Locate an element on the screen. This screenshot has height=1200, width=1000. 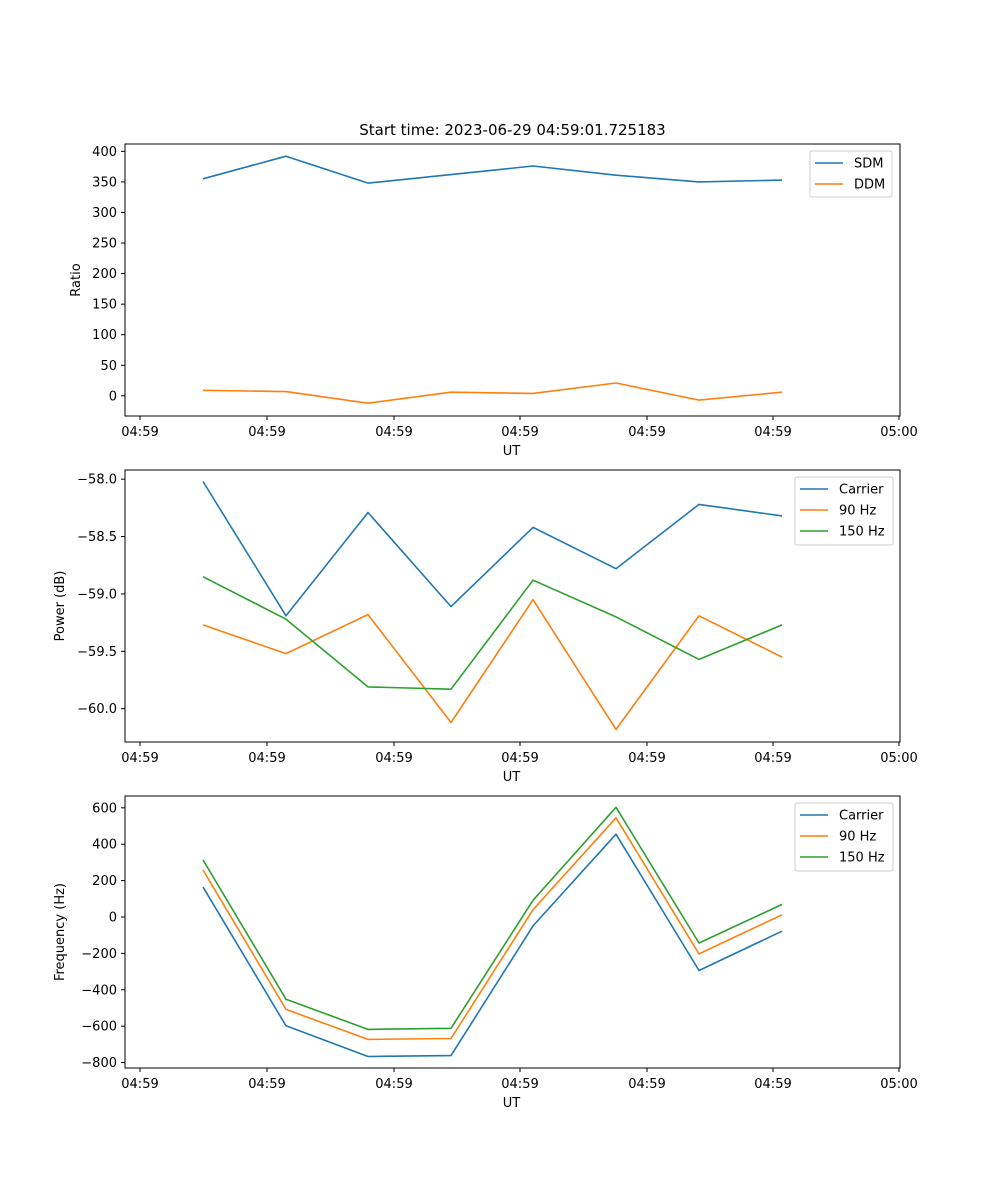
y-tick-label: −600 is located at coordinates (99, 1027).